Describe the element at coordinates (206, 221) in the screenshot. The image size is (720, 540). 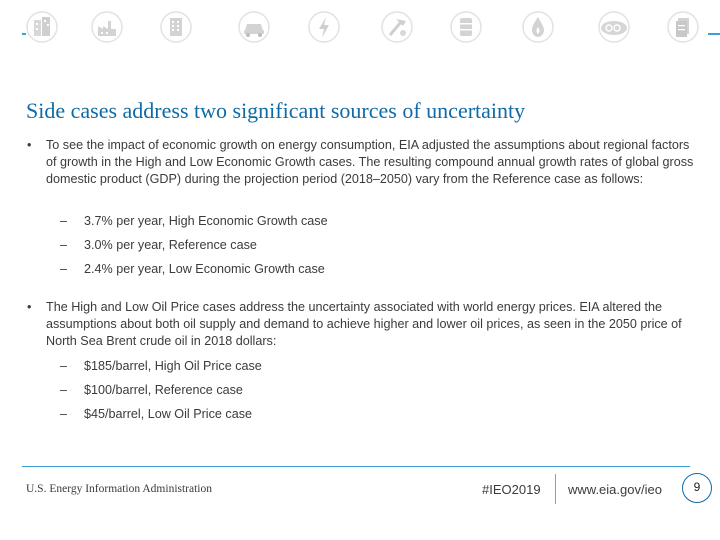
I see `sub-item-text: 3.7% per year, High Economic Growth case` at that location.